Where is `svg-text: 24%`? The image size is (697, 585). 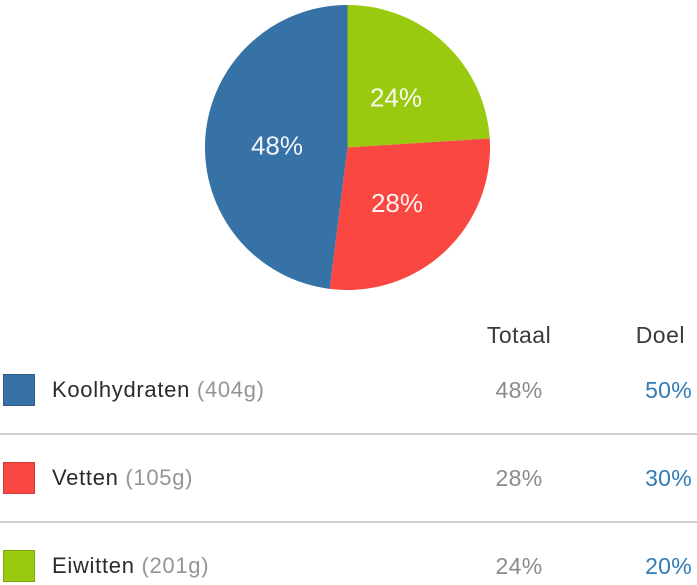
svg-text: 24% is located at coordinates (396, 98).